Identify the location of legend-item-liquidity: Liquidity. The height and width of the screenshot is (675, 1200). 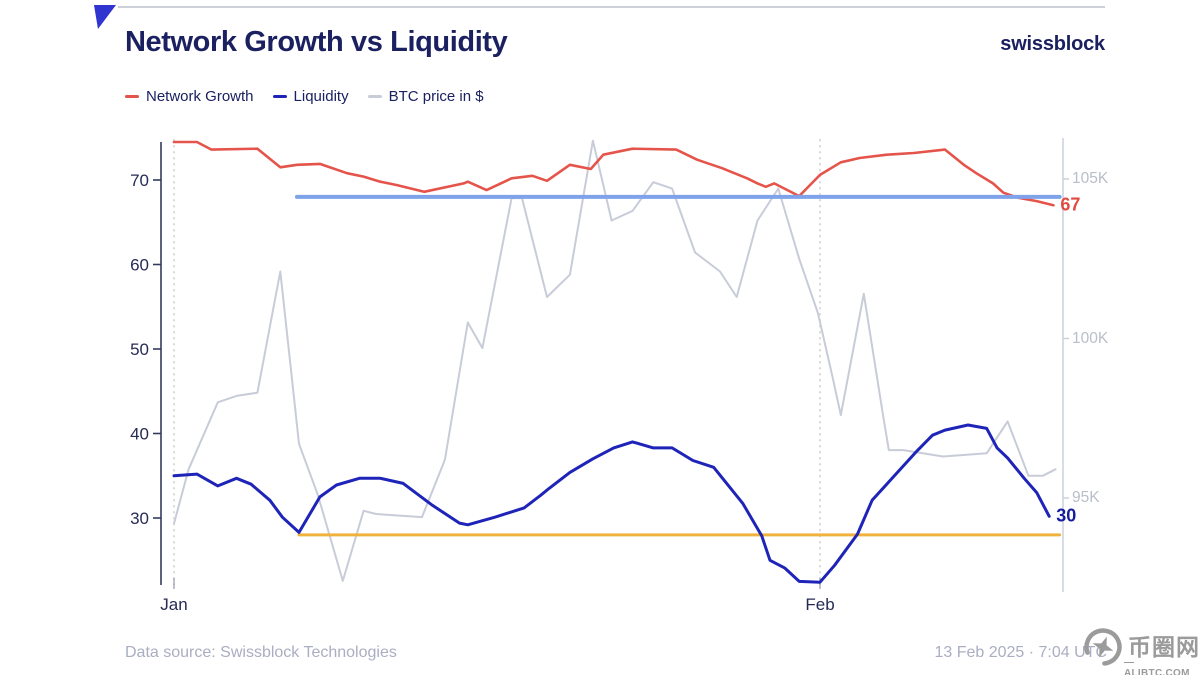
(310, 96).